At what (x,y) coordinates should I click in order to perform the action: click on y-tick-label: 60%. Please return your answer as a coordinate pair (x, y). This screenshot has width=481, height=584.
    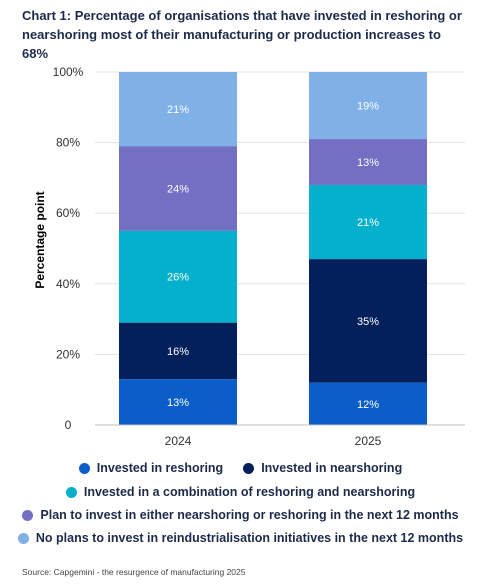
    Looking at the image, I should click on (68, 213).